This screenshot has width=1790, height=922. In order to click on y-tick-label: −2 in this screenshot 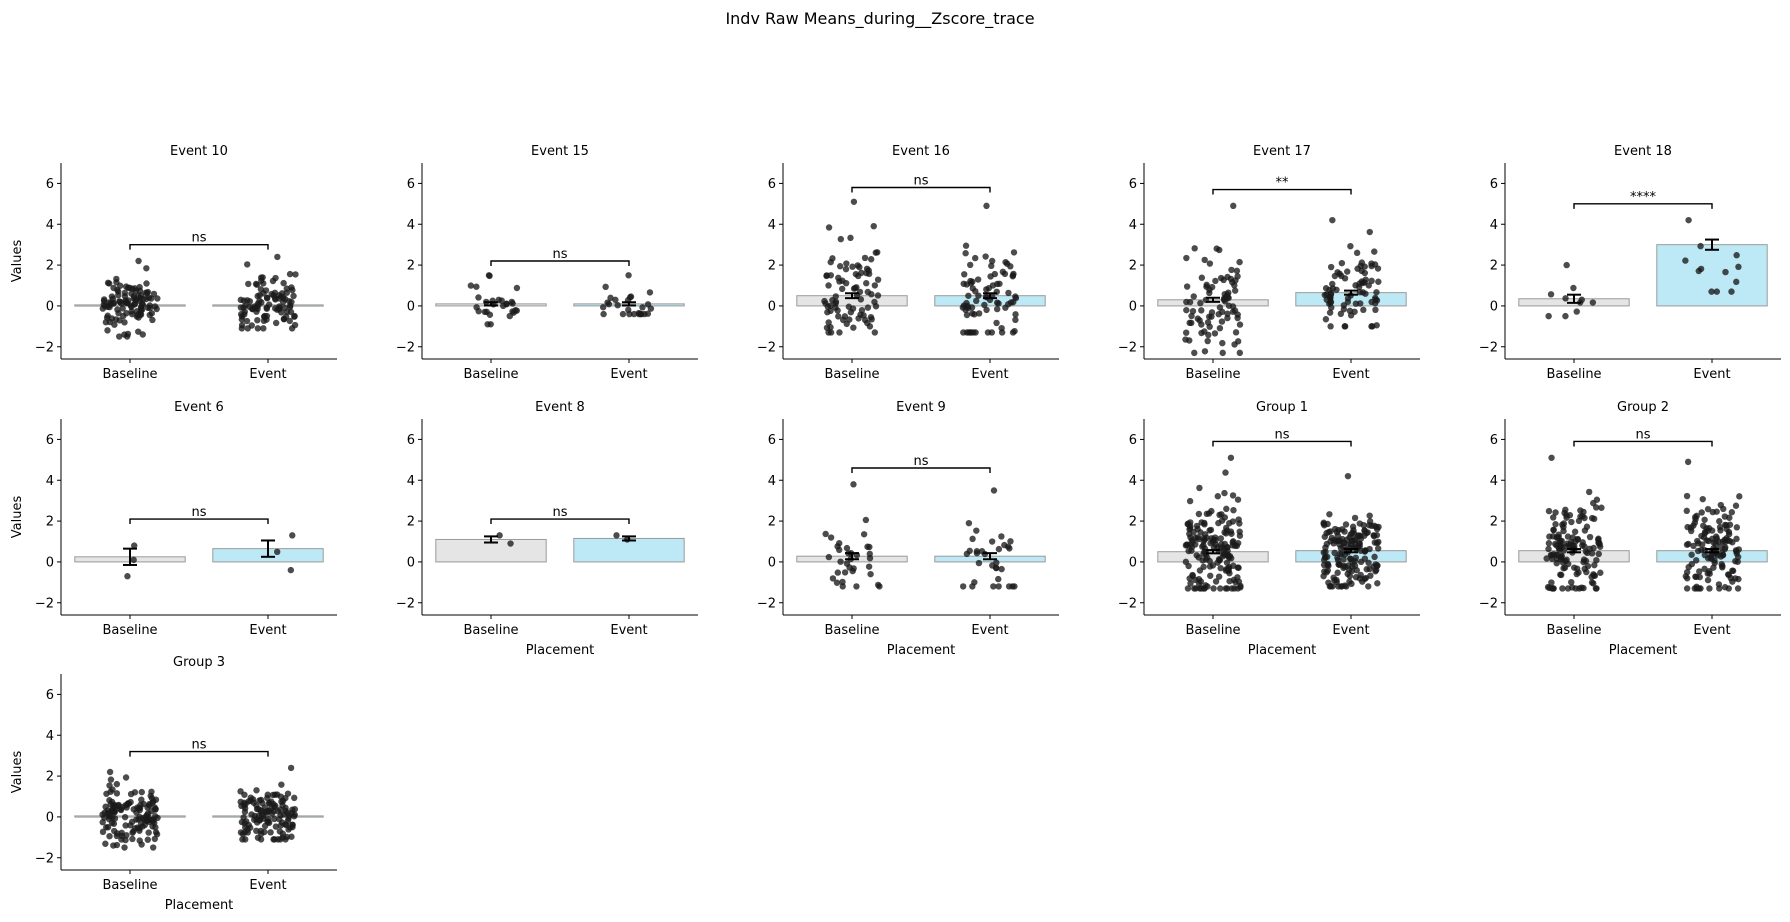, I will do `click(1127, 347)`.